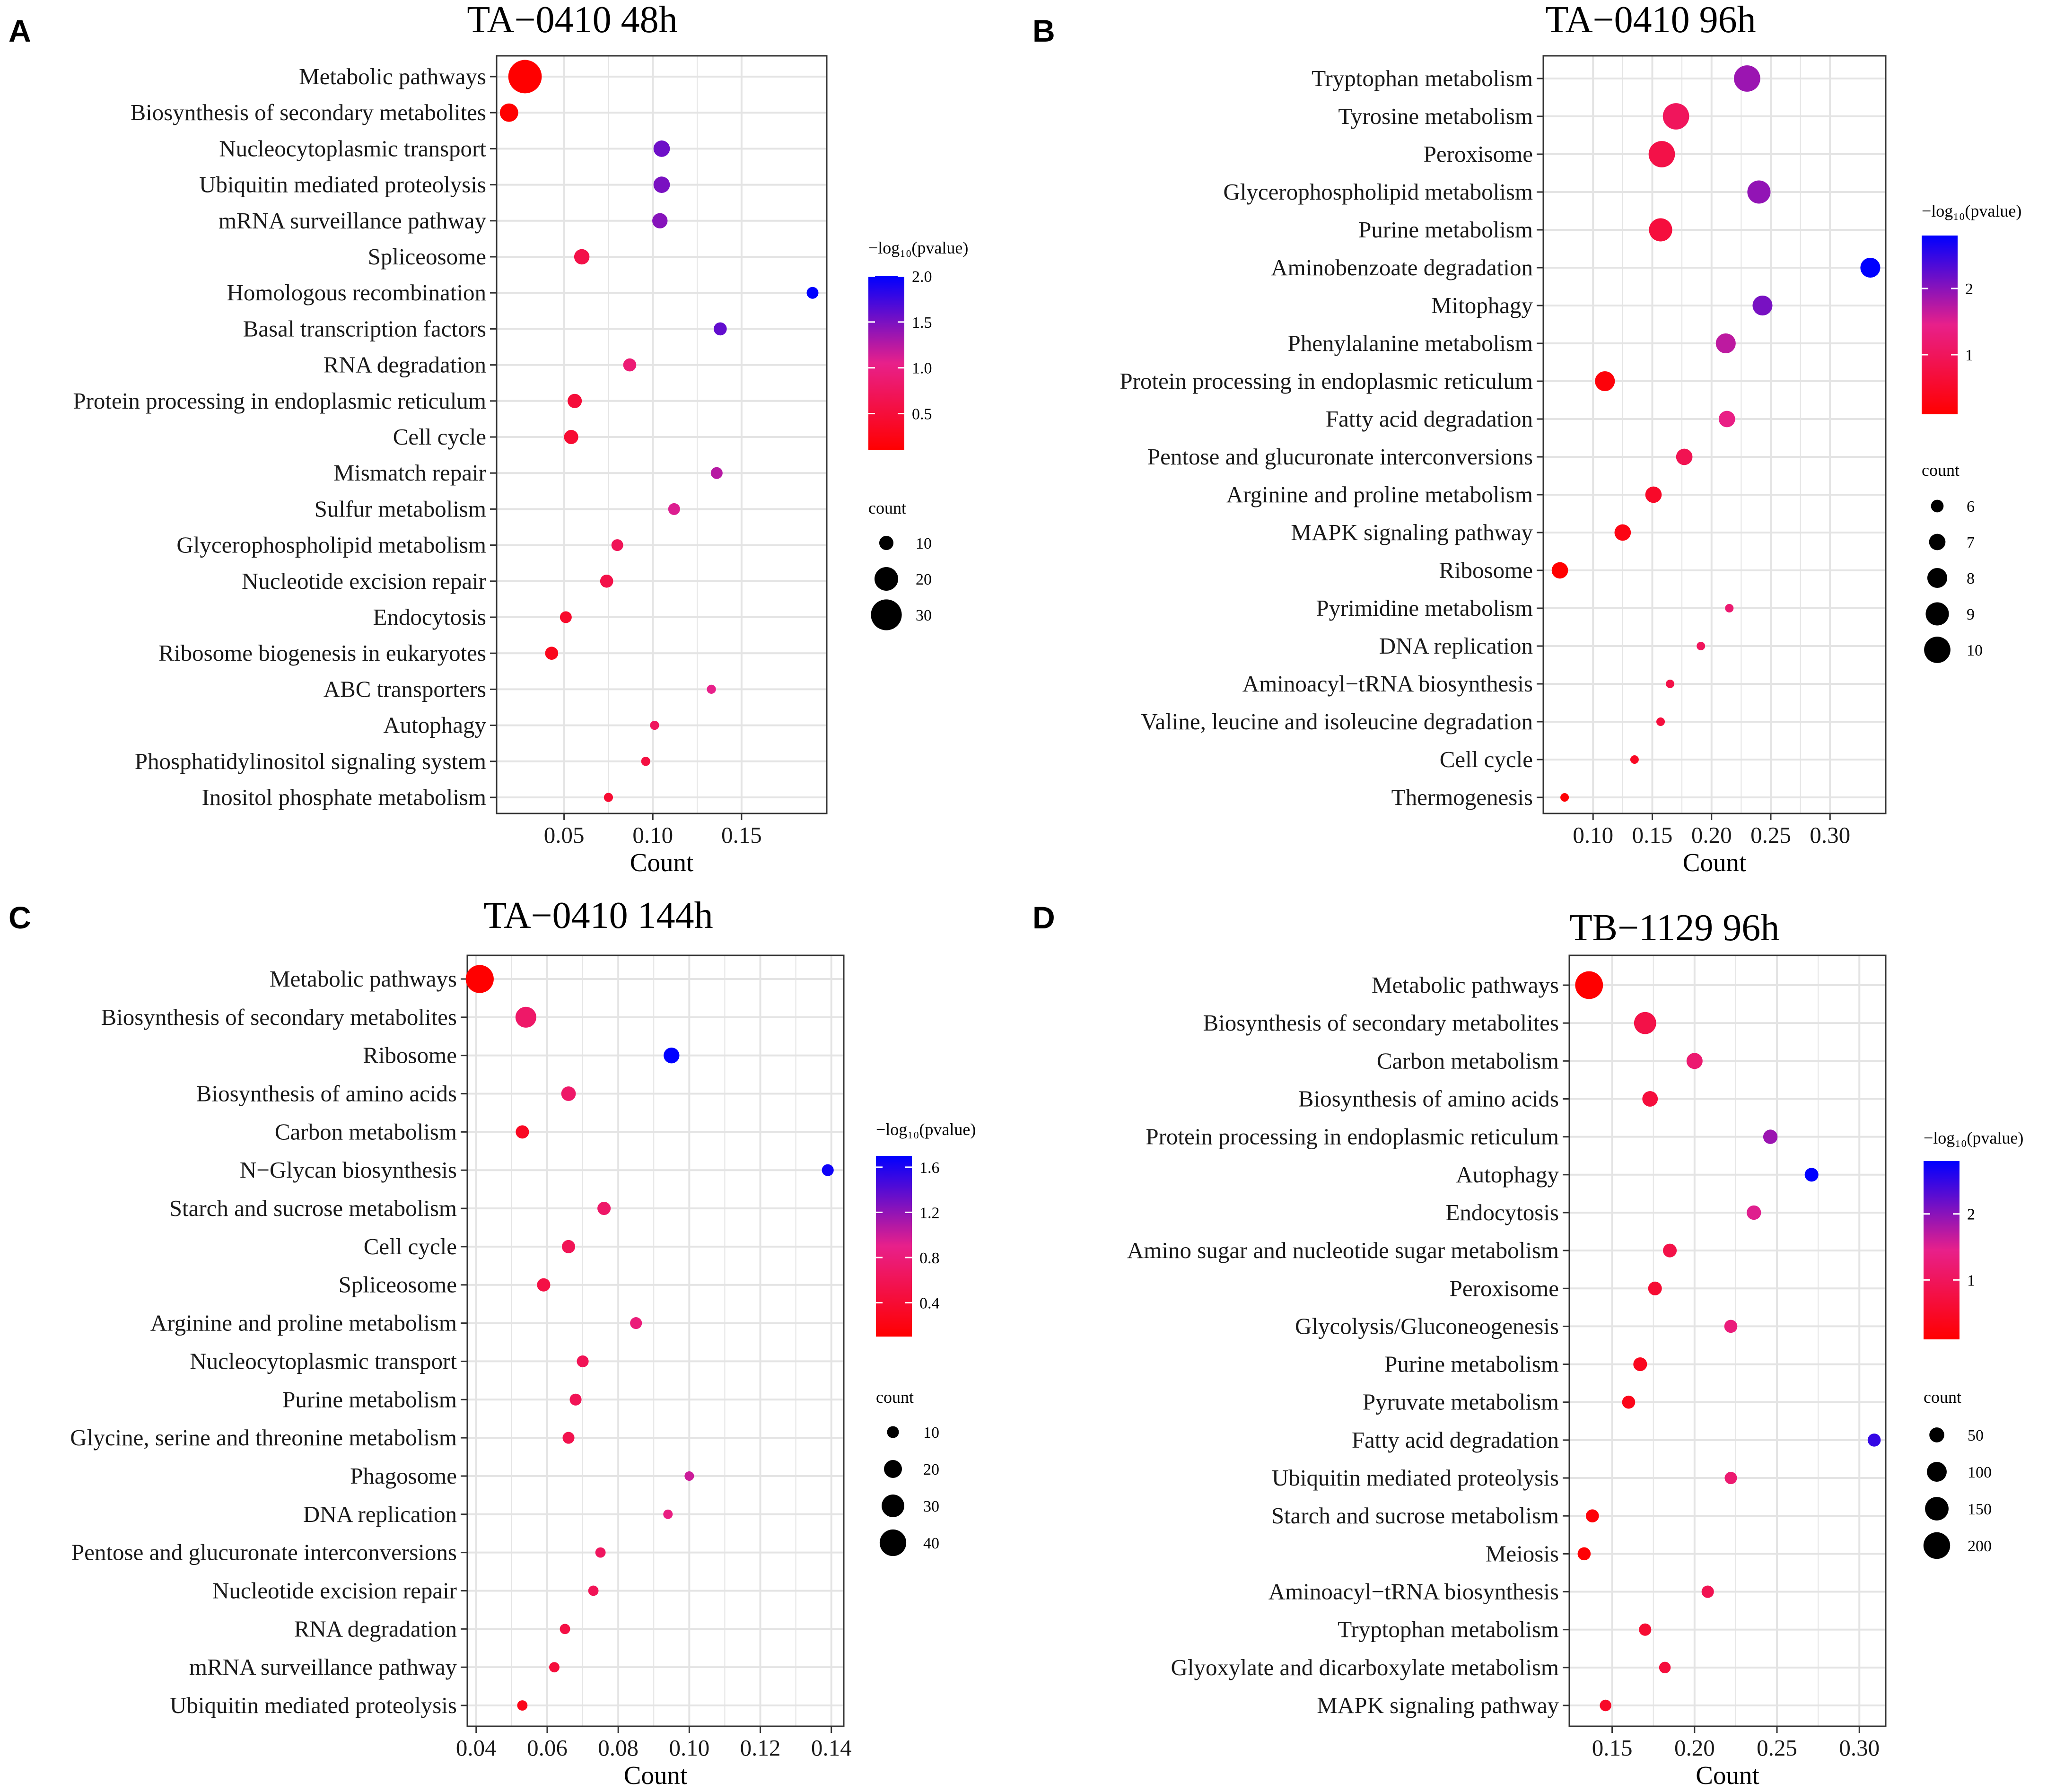  I want to click on y-label: Carbon metabolism, so click(366, 1132).